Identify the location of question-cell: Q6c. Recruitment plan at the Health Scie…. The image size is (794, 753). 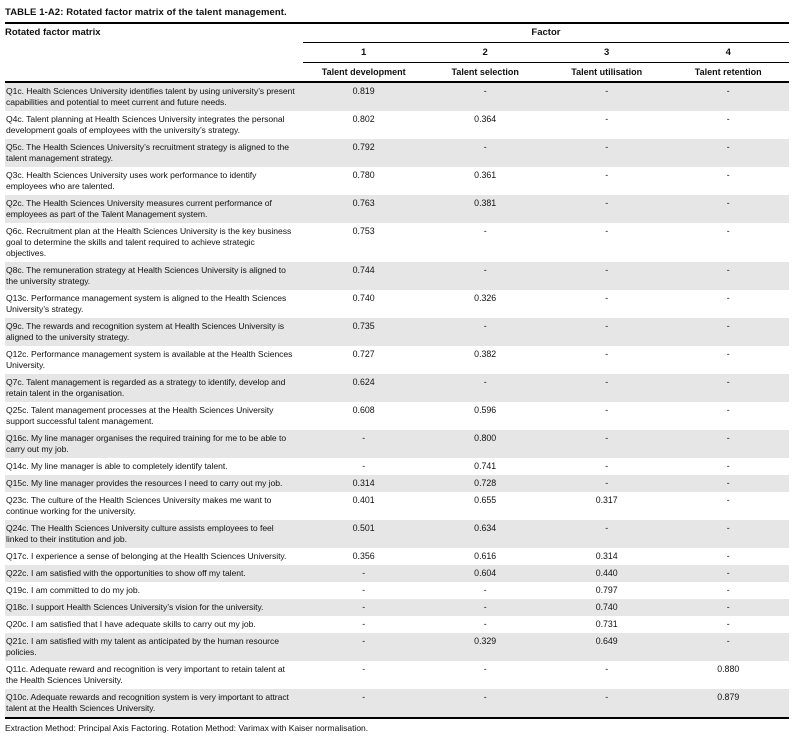
(149, 242).